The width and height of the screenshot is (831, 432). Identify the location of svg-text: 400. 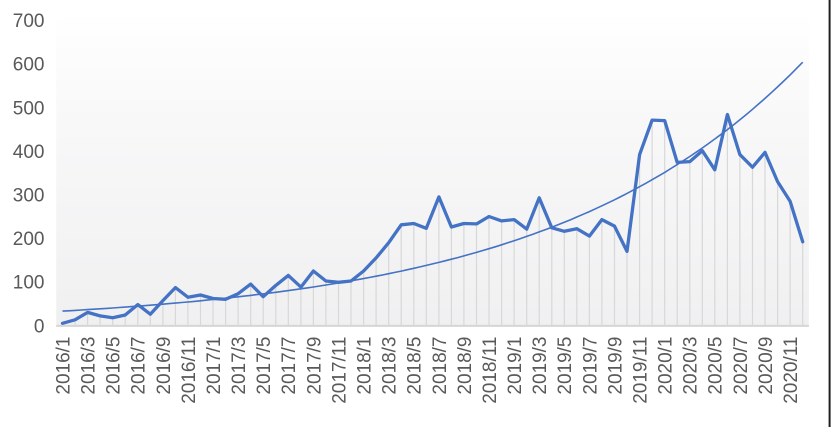
(29, 152).